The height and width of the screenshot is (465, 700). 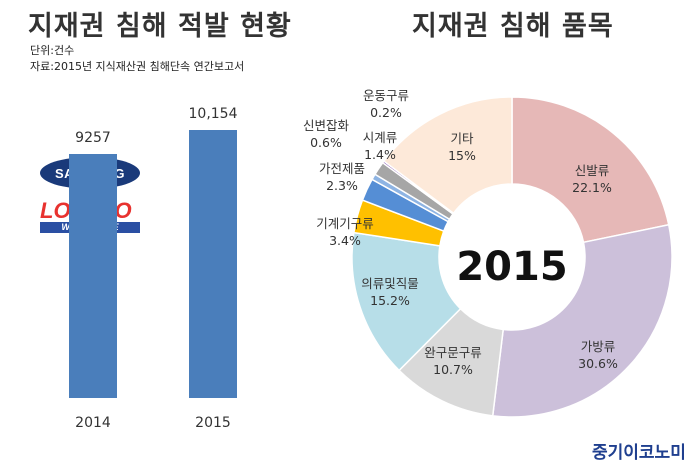 I want to click on donut-label-4: 기계기구류 3.4%, so click(x=345, y=232).